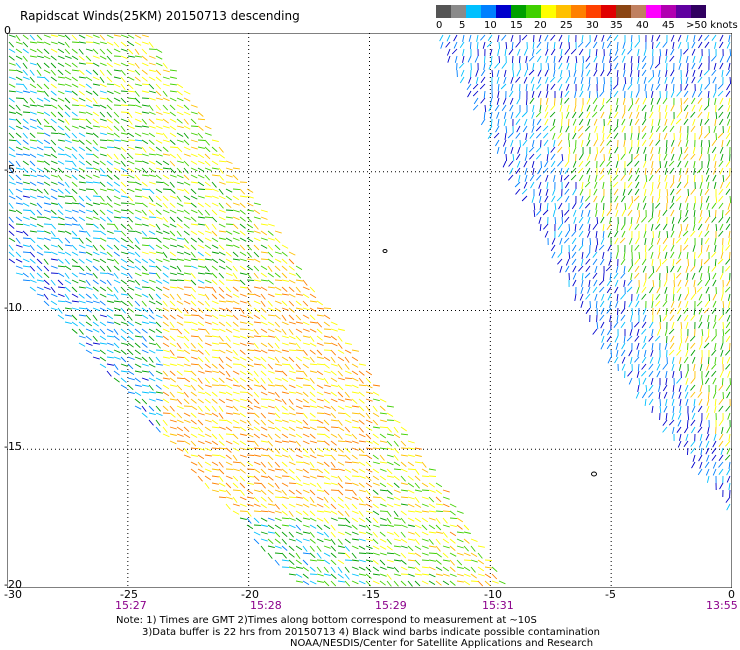  I want to click on wind-speed-legend: 0 5 10 15 20 25 30 35 40 45 >50 knots, so click(587, 21).